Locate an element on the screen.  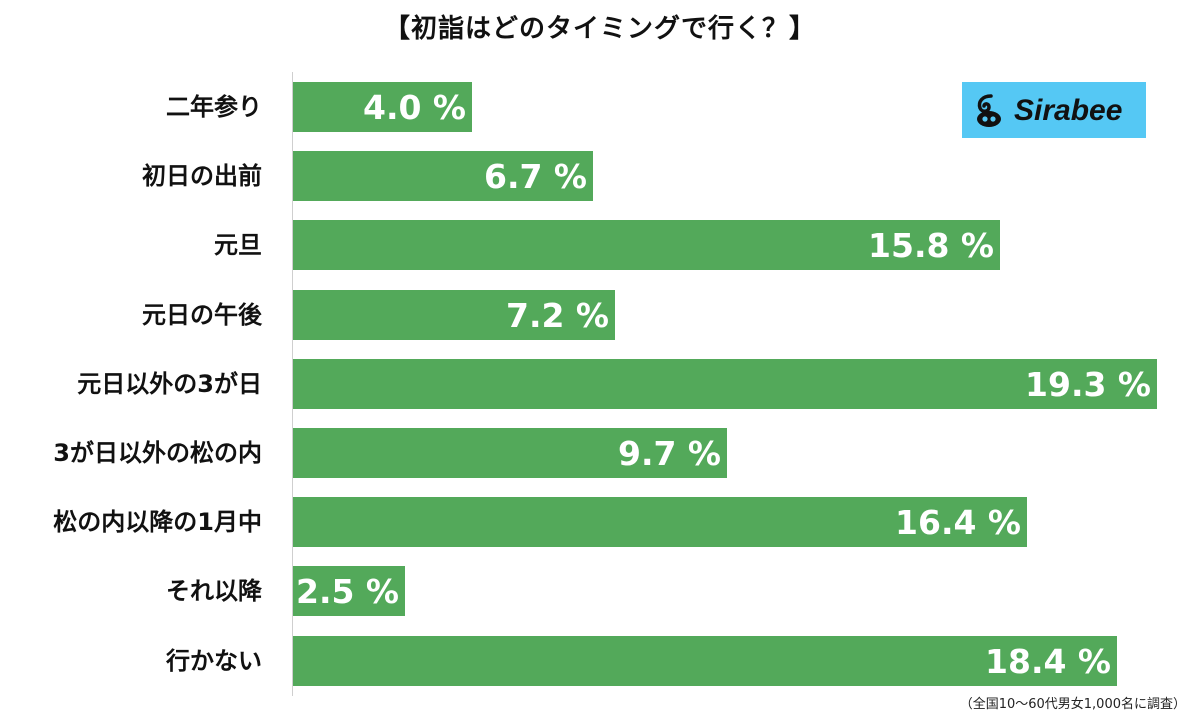
value-label: 18.4 % is located at coordinates (1048, 661).